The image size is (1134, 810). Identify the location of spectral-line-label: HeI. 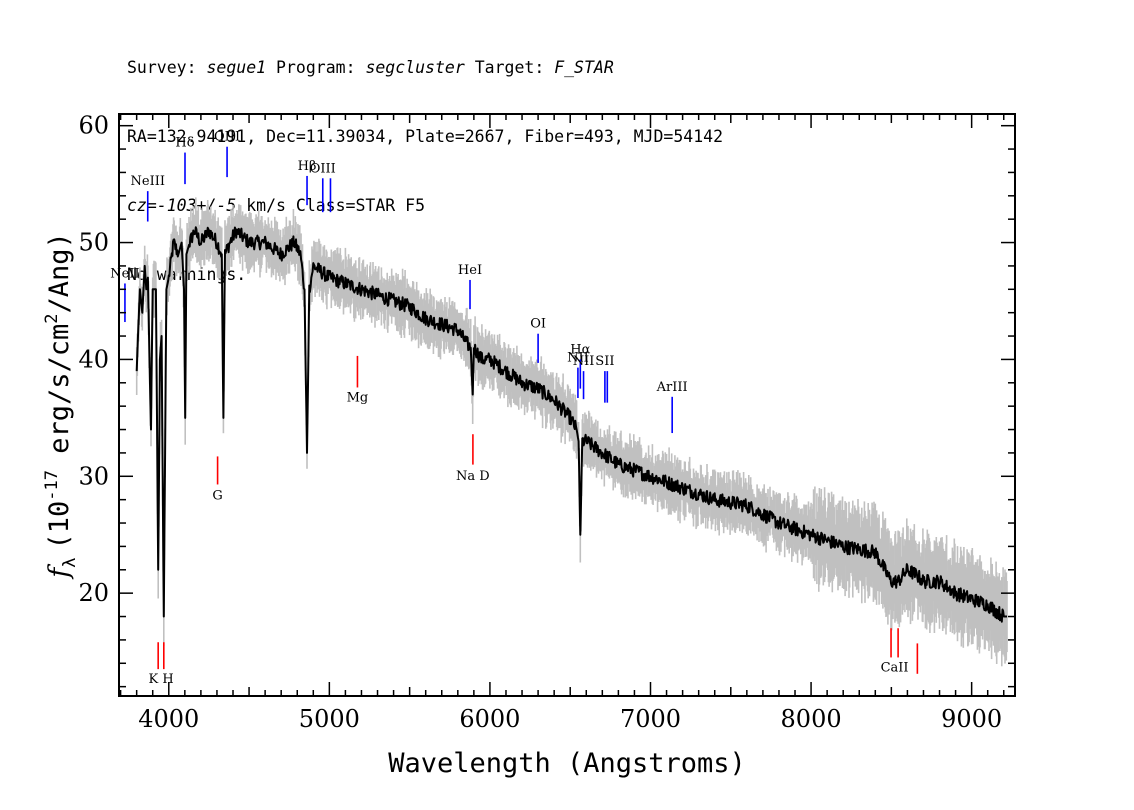
(470, 270).